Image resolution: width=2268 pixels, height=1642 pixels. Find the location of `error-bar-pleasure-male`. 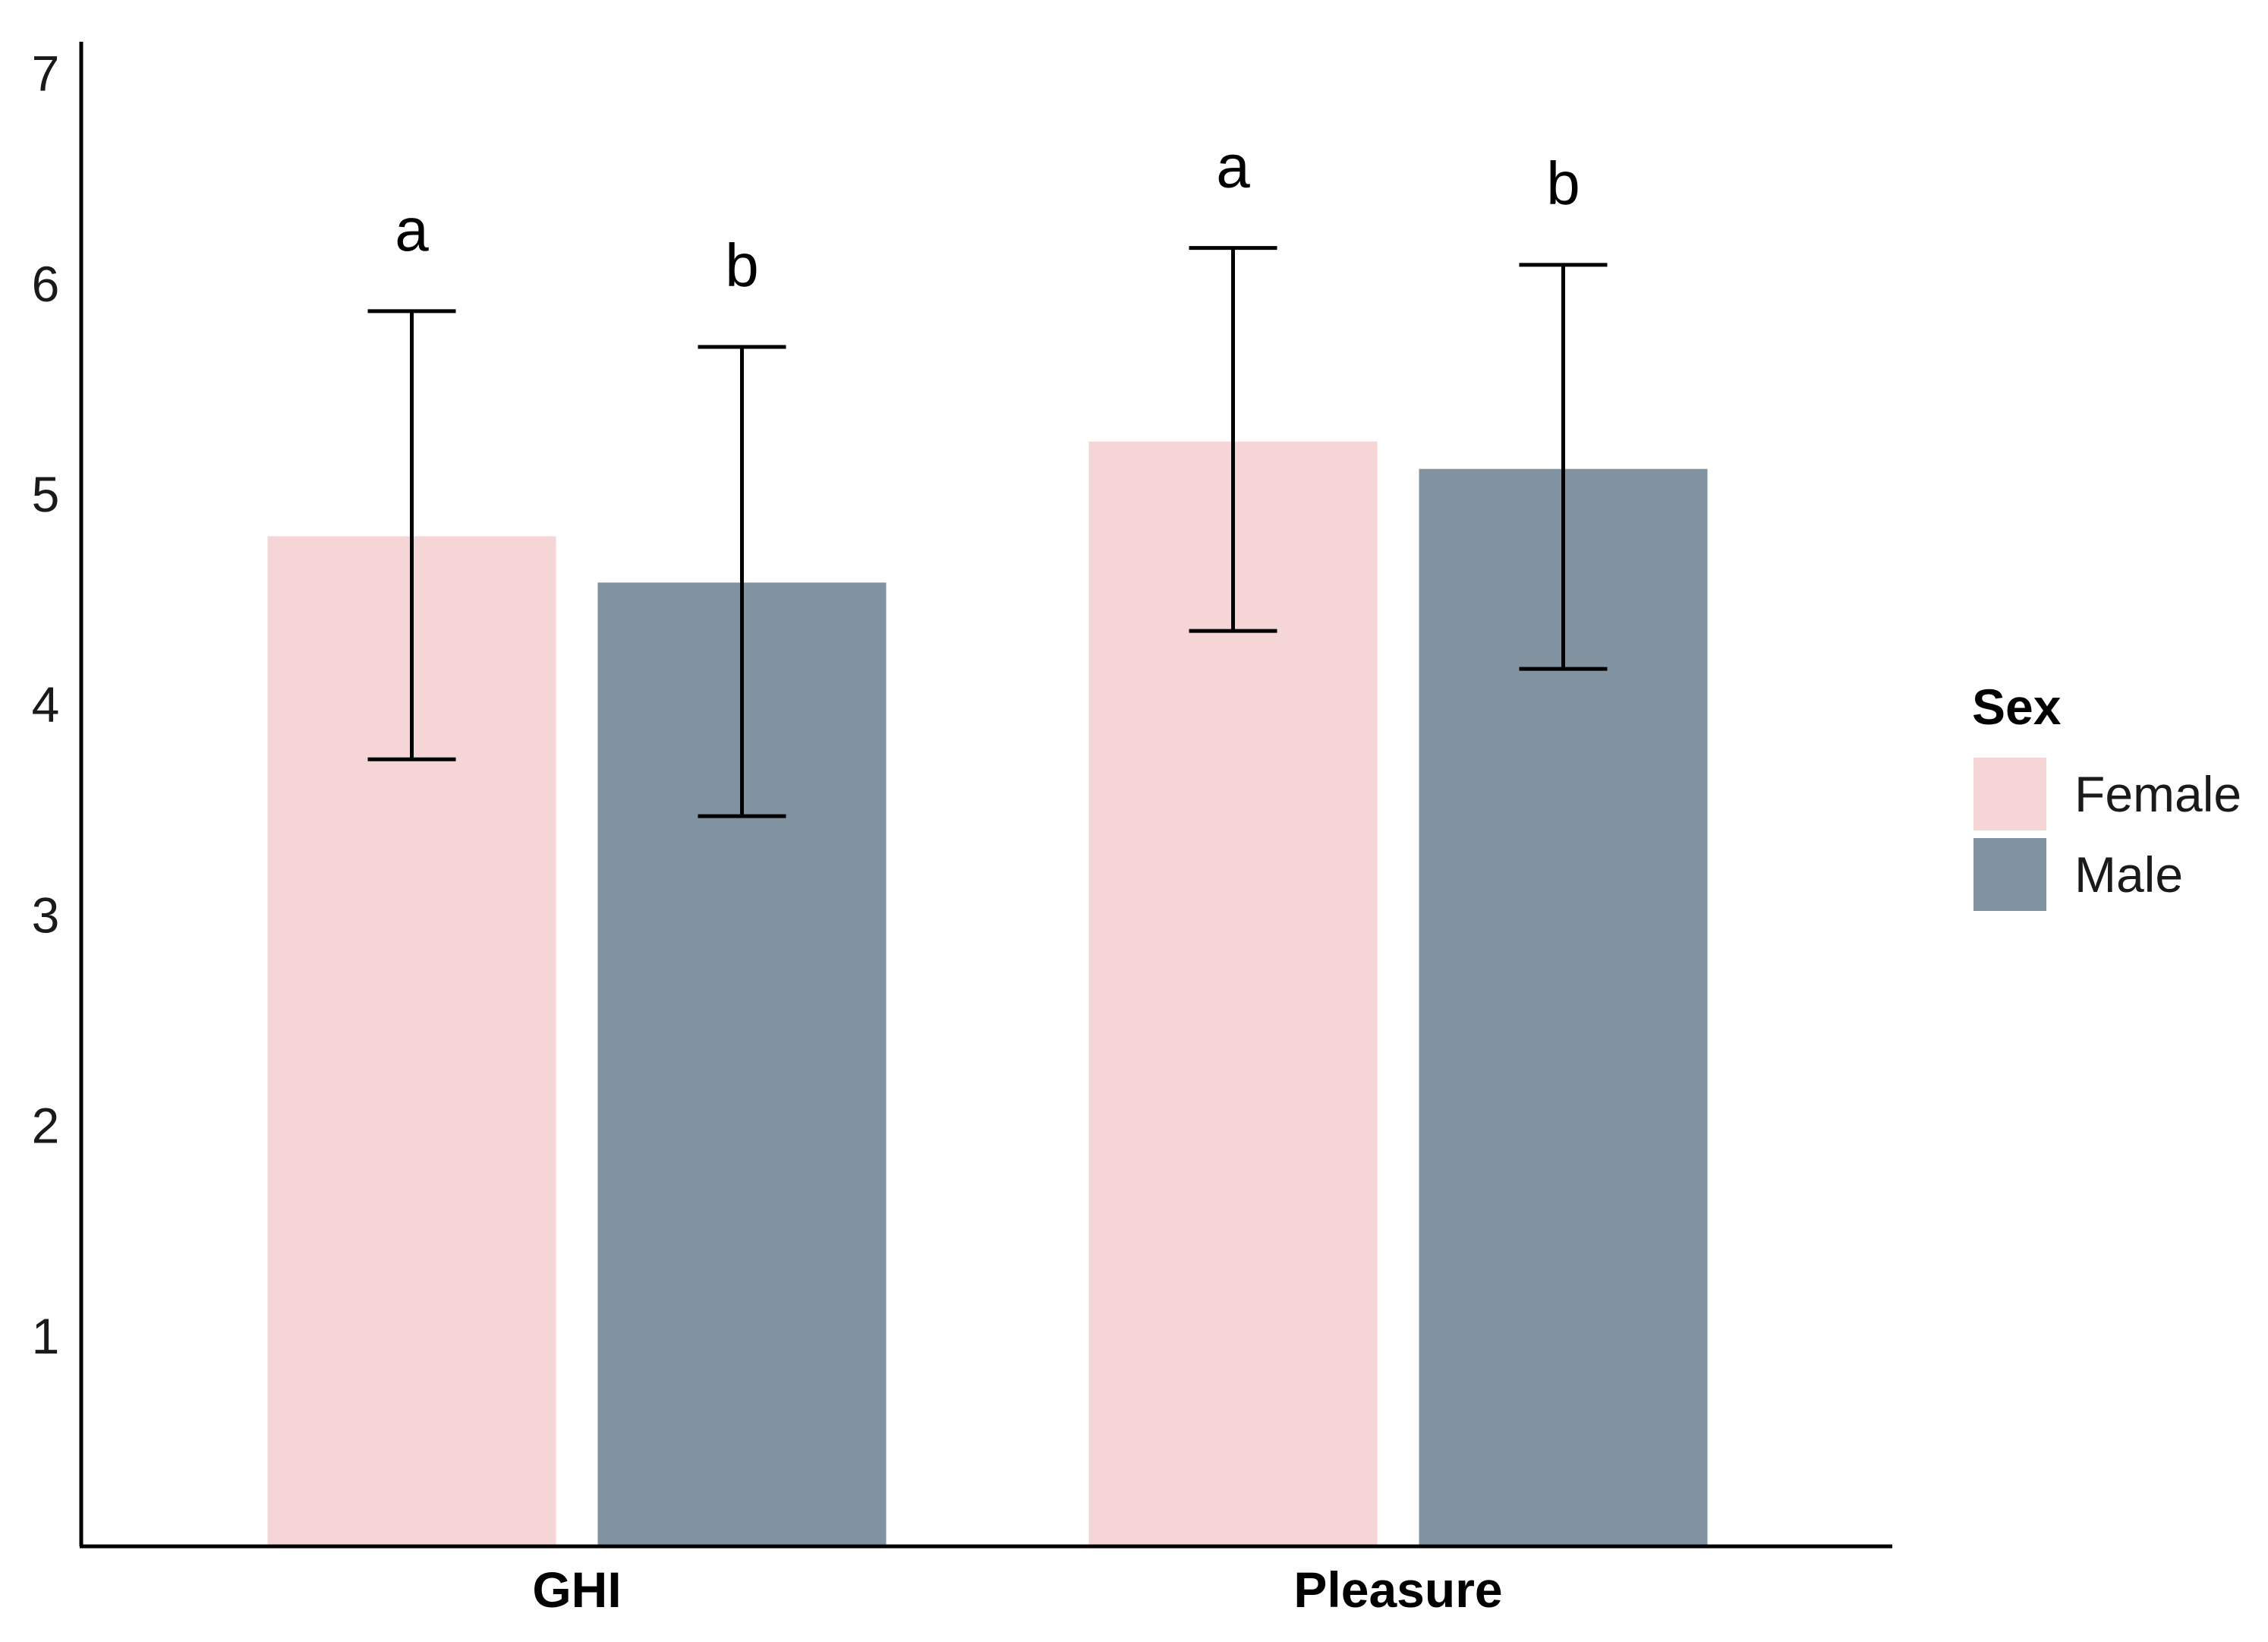

error-bar-pleasure-male is located at coordinates (1563, 467).